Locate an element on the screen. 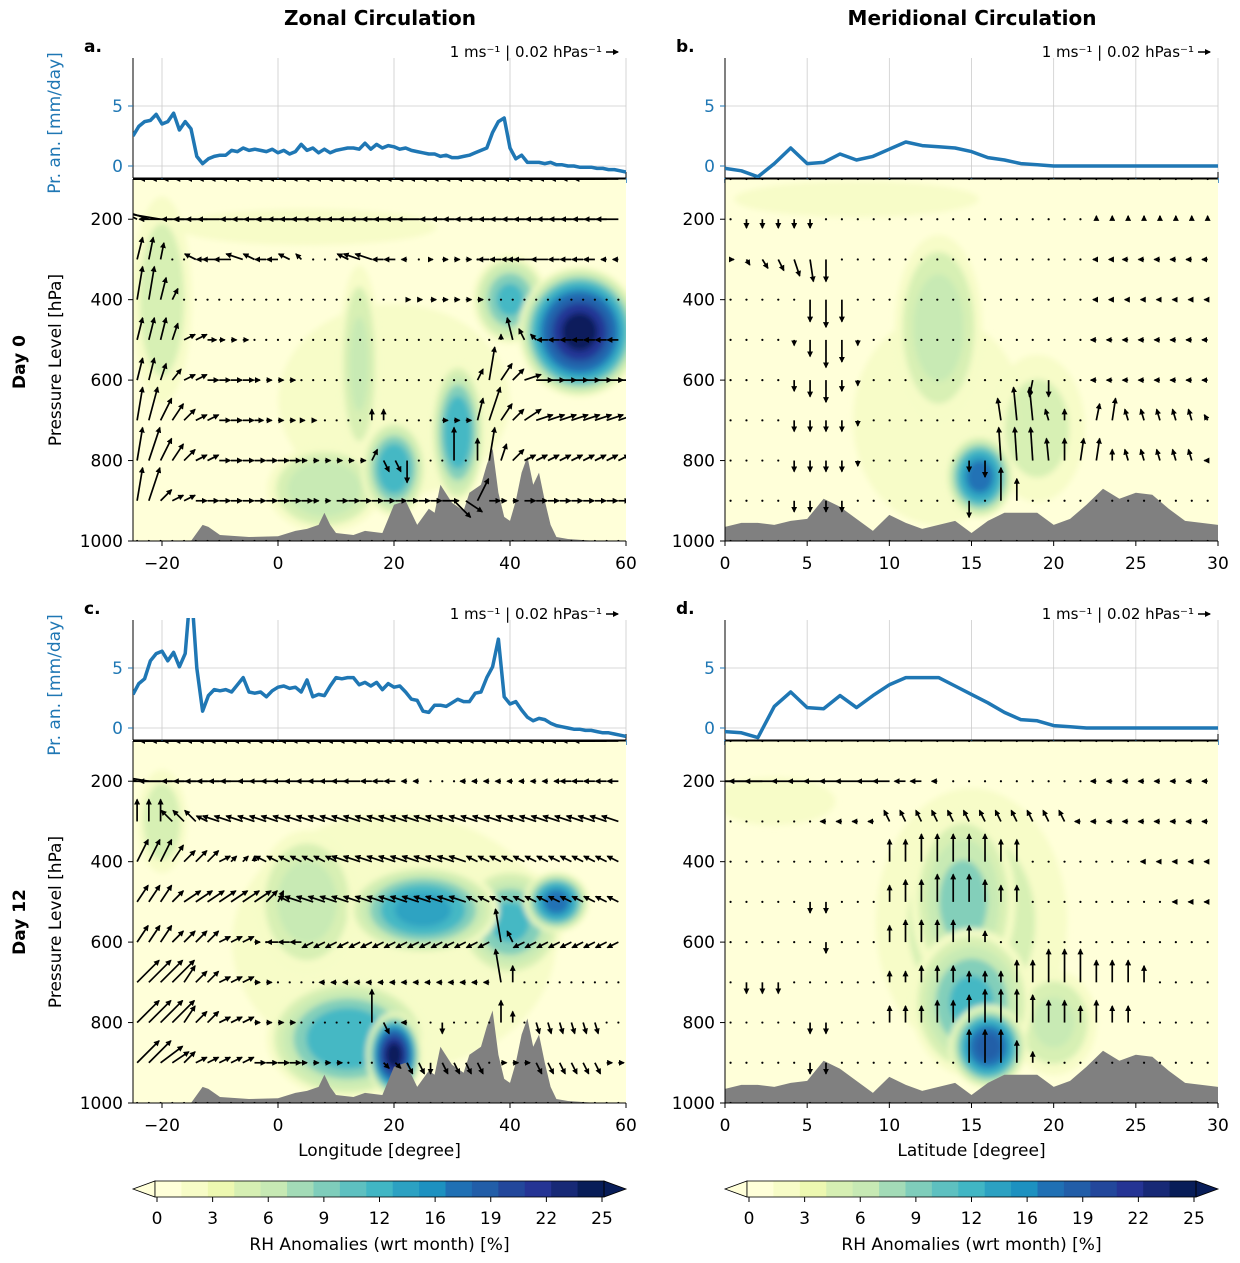  panel-label: c. is located at coordinates (92, 609).